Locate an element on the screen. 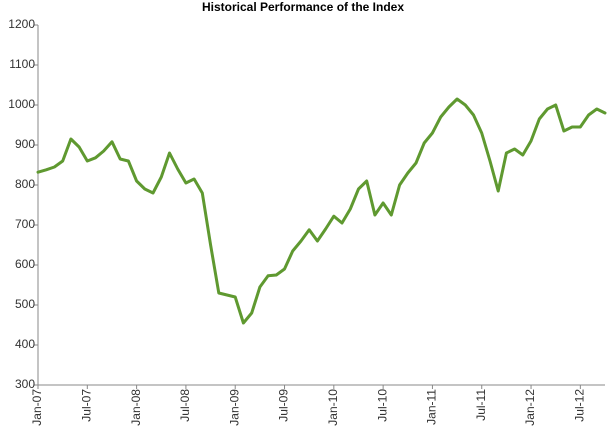 The width and height of the screenshot is (607, 432). y-tick-label: 800 is located at coordinates (25, 184).